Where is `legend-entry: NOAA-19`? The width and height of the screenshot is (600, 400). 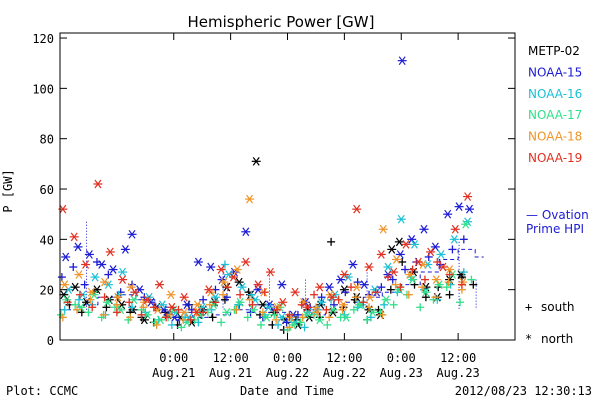 legend-entry: NOAA-19 is located at coordinates (555, 158).